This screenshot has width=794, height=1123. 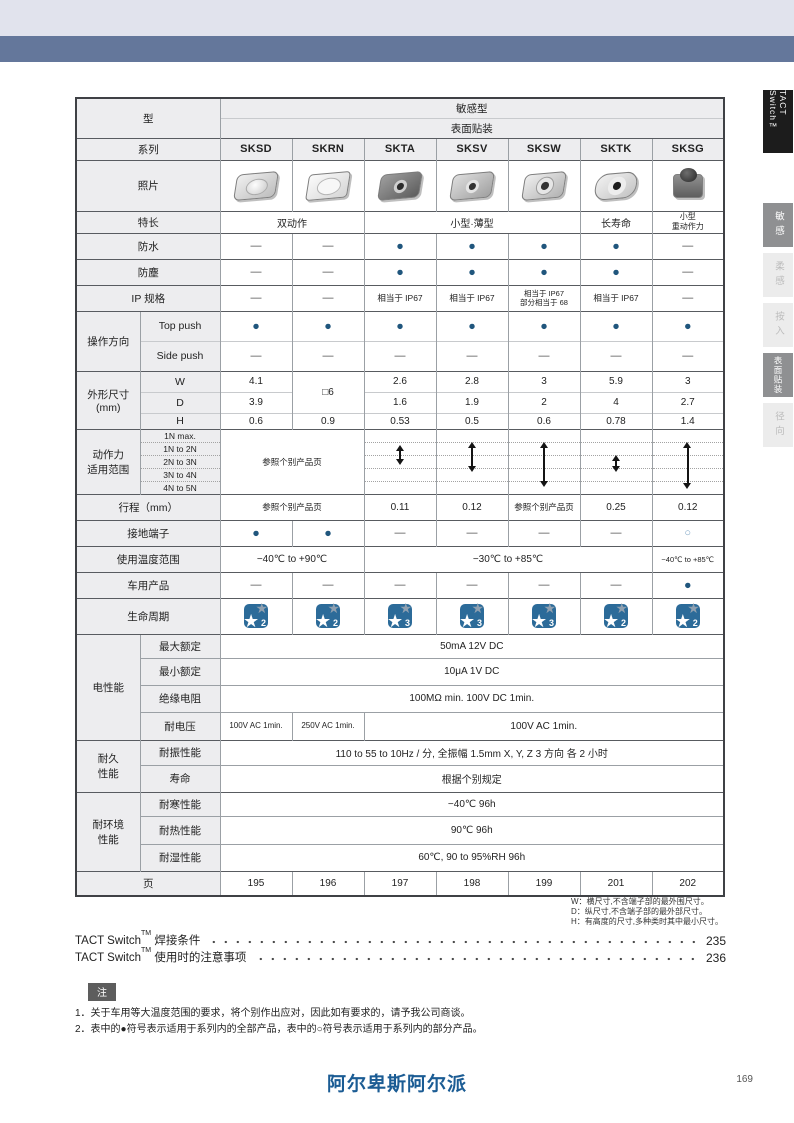 I want to click on series-sksg: SKSG, so click(x=687, y=148).